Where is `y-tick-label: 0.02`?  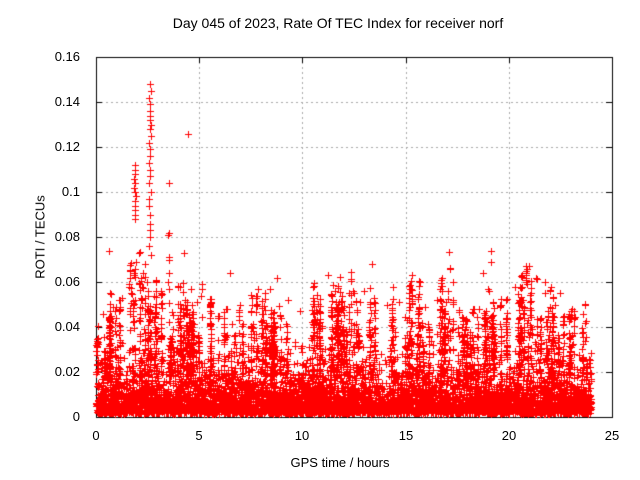 y-tick-label: 0.02 is located at coordinates (67, 371).